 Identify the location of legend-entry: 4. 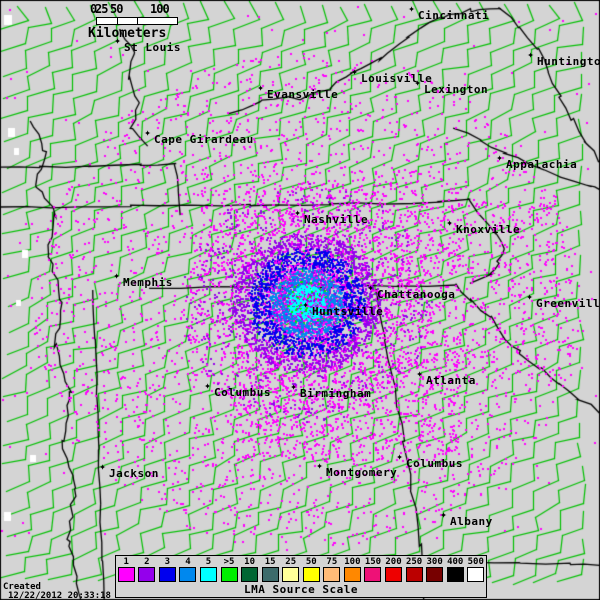
(188, 569).